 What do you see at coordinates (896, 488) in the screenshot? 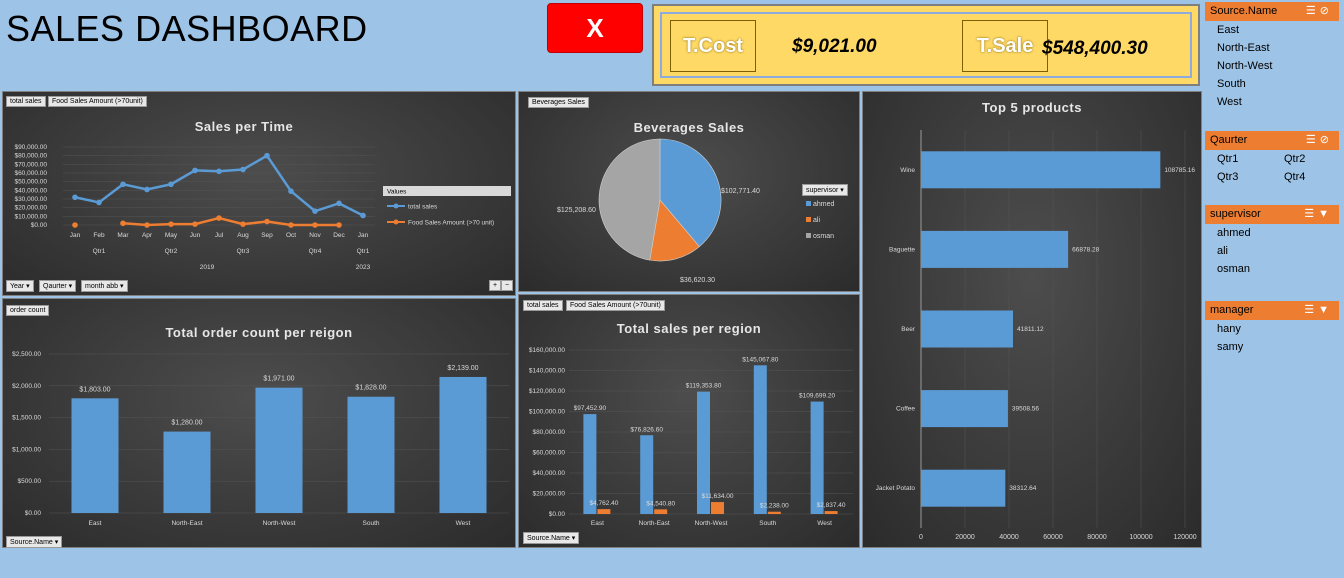
I see `category-label: Jacket Potato` at bounding box center [896, 488].